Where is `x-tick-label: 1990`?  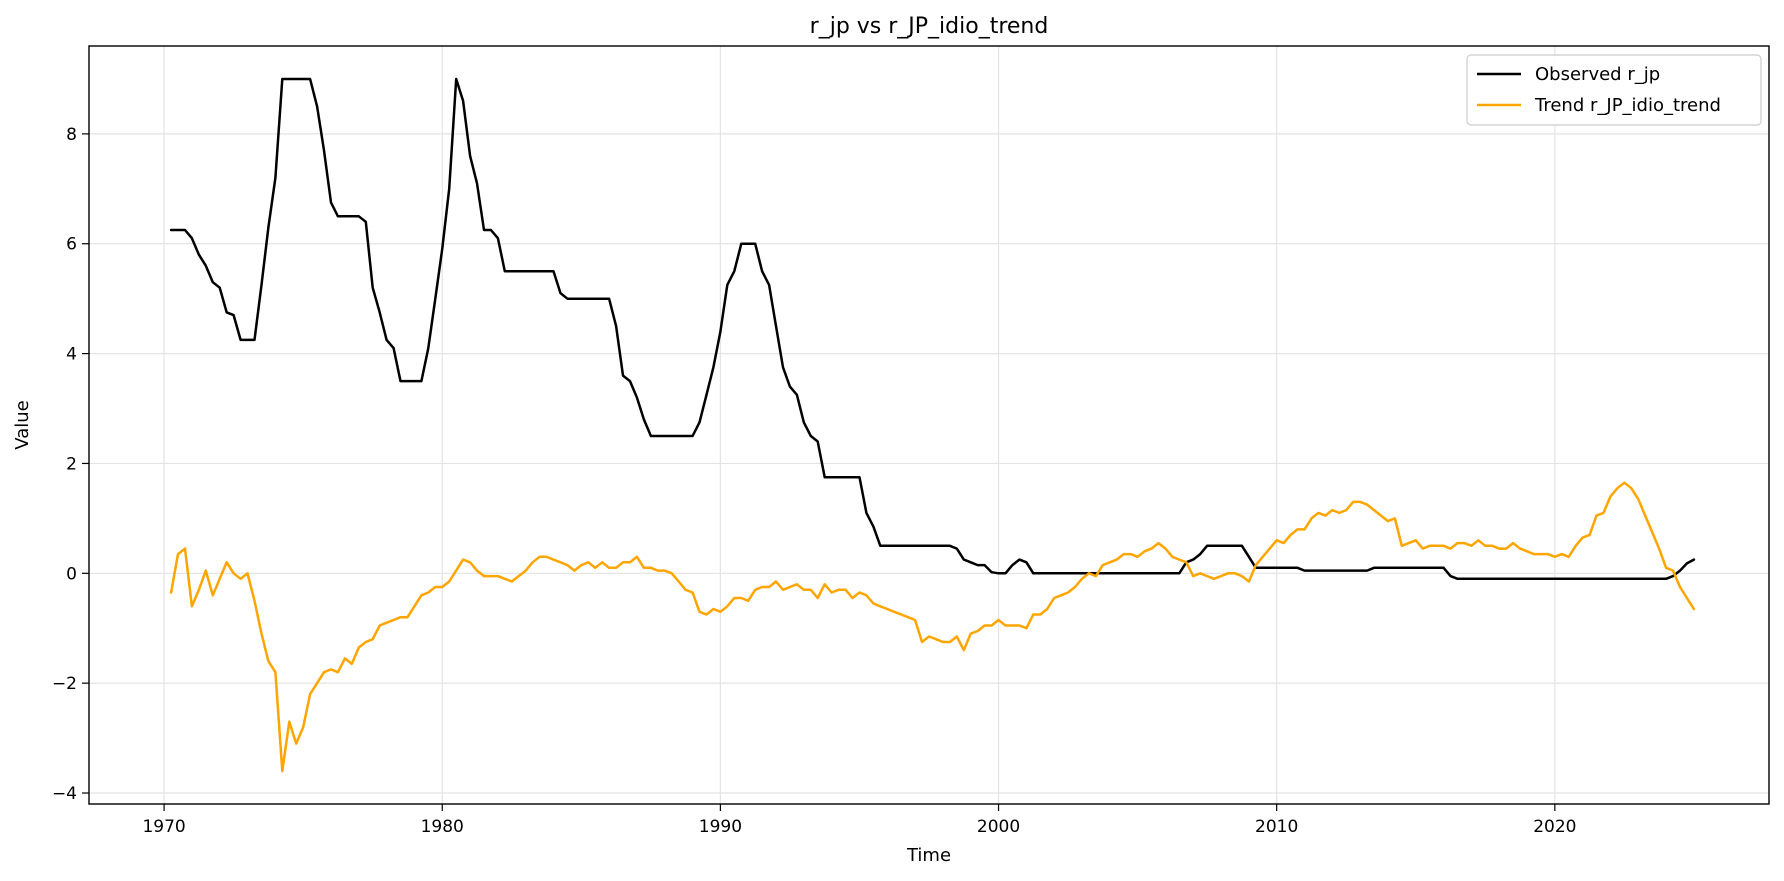 x-tick-label: 1990 is located at coordinates (720, 827).